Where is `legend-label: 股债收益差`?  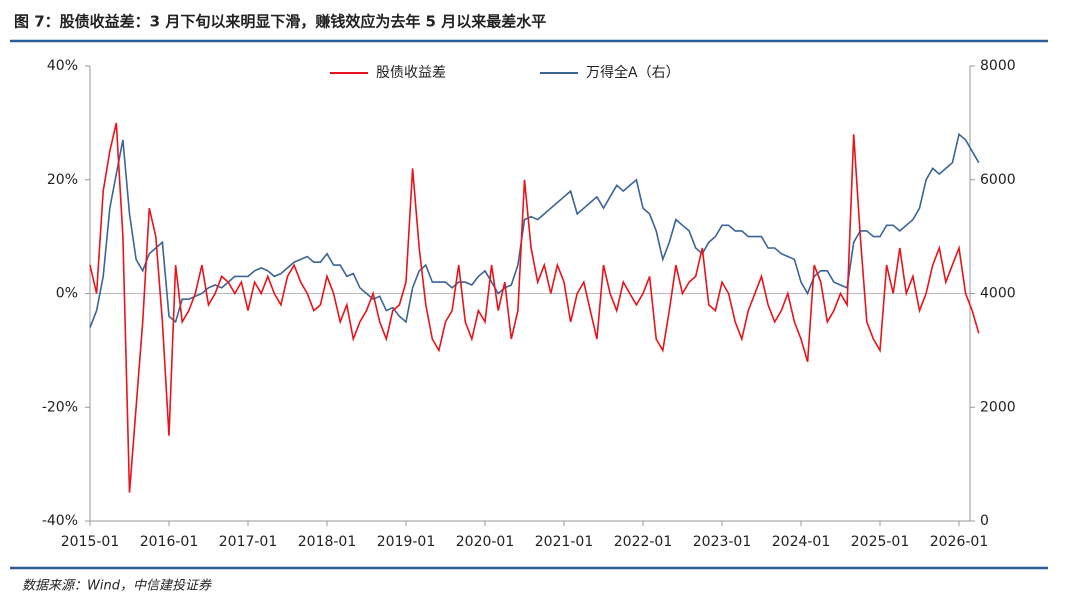
legend-label: 股债收益差 is located at coordinates (411, 73).